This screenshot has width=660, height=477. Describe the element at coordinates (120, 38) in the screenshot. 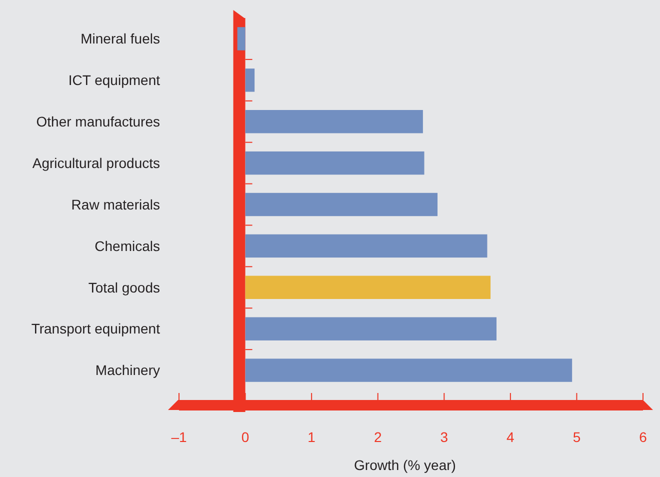

I see `y-tick-label: Mineral fuels` at that location.